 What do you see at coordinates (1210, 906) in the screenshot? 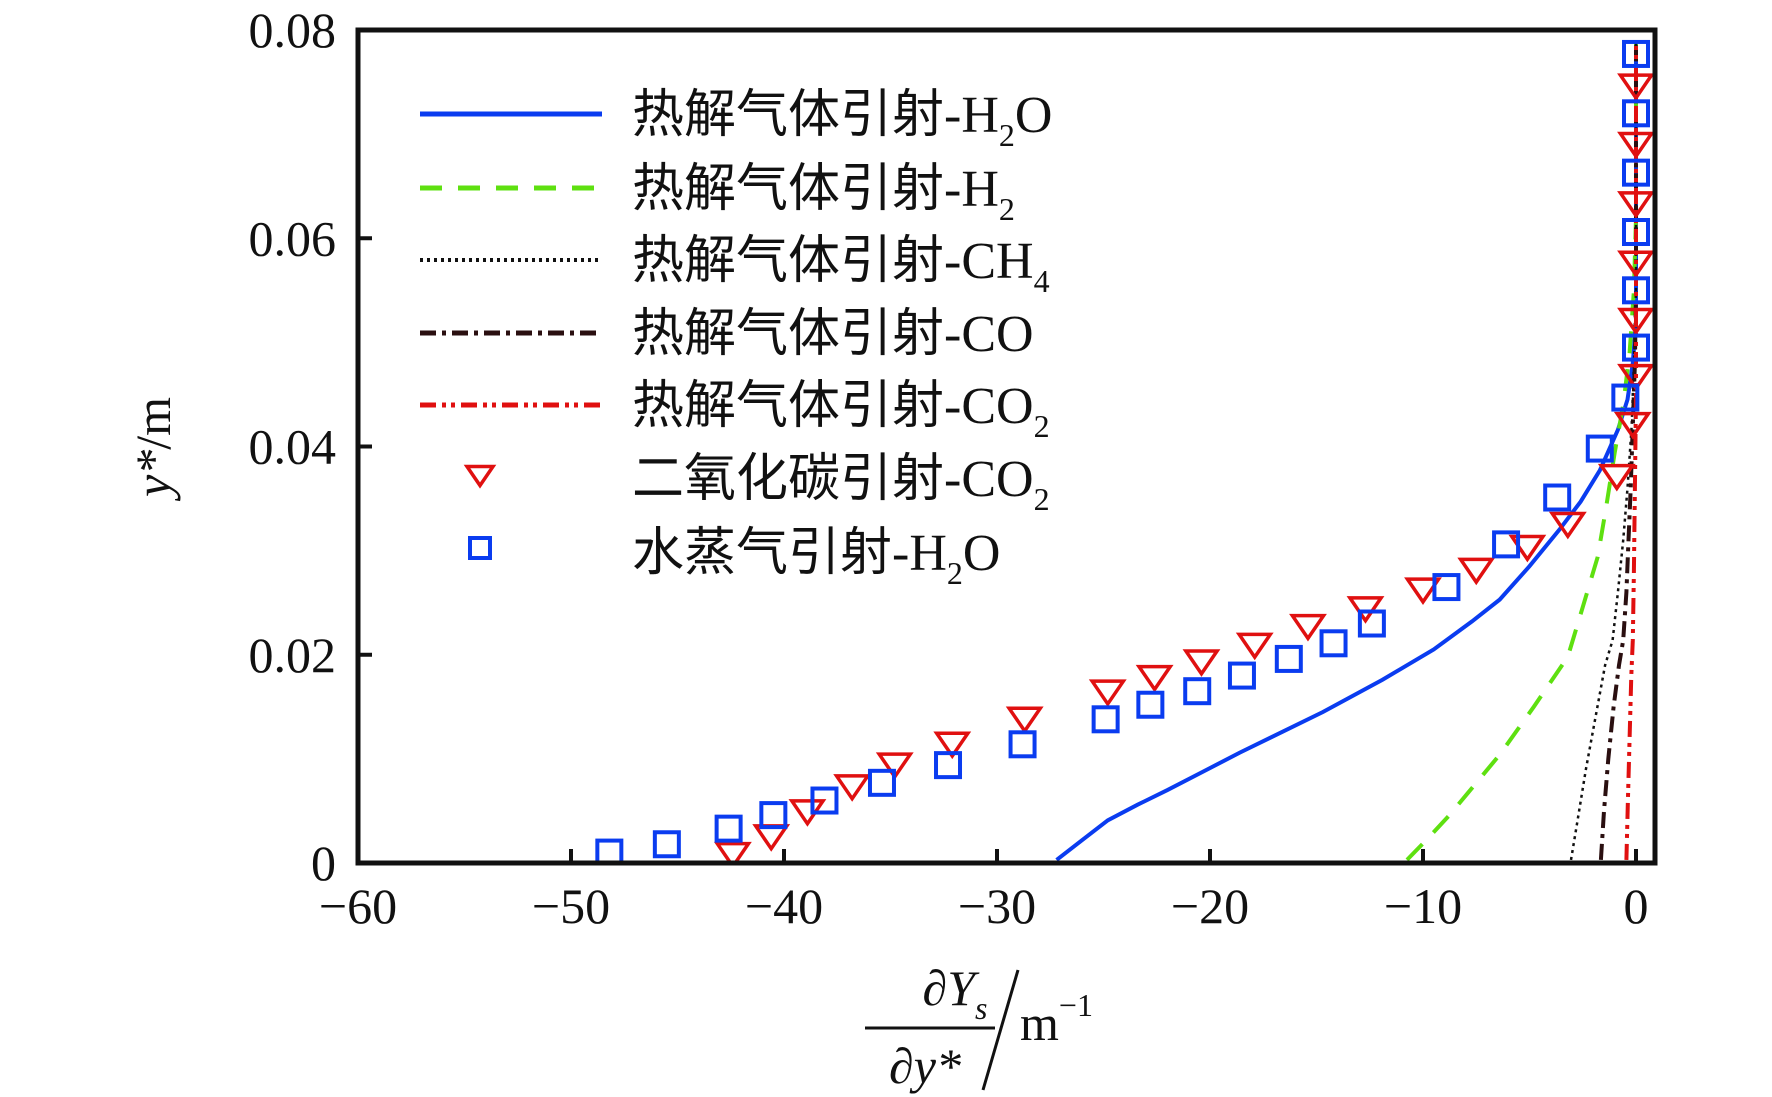
I see `x-tick-label: −20` at bounding box center [1210, 906].